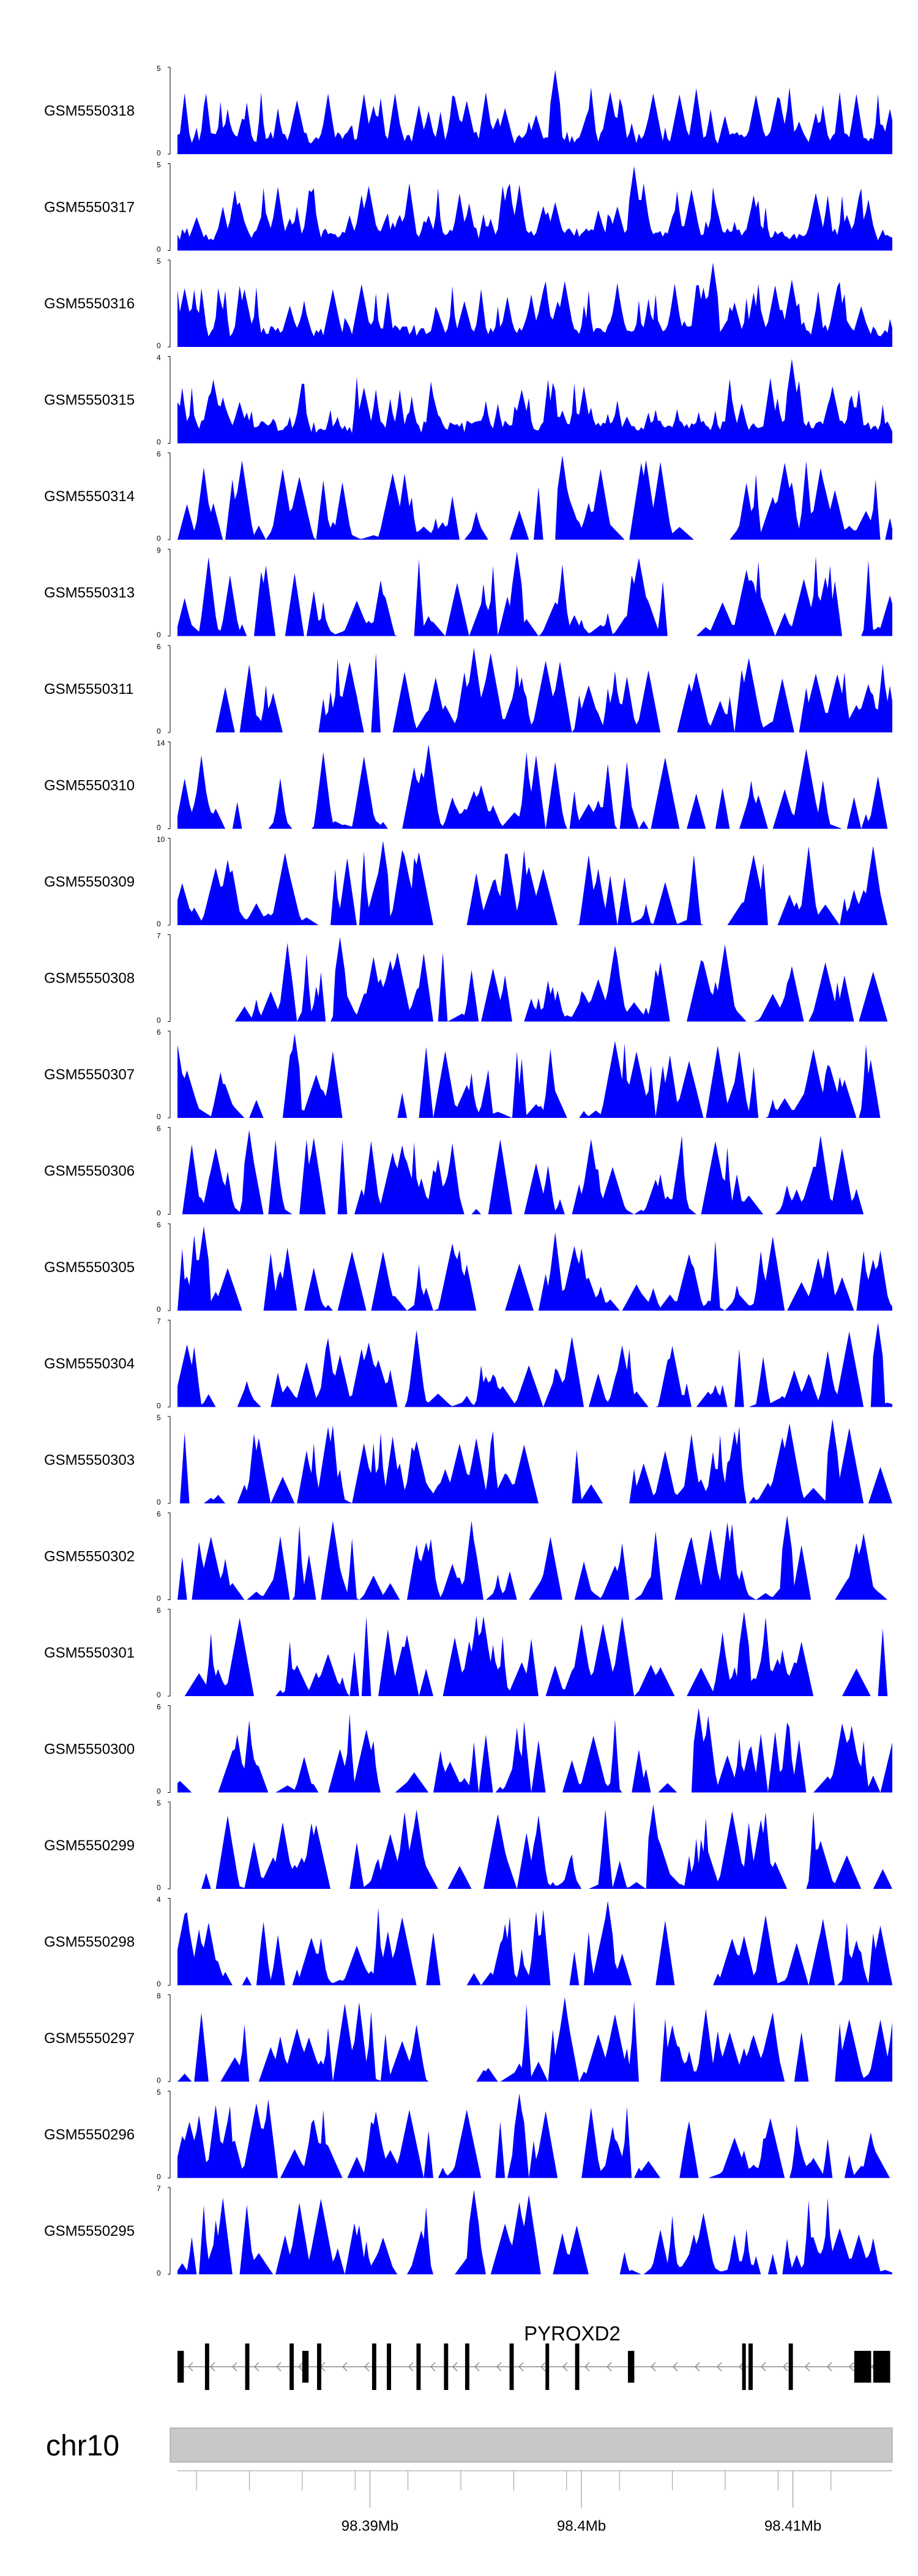  I want to click on track-label: GSM5550317, so click(89, 208).